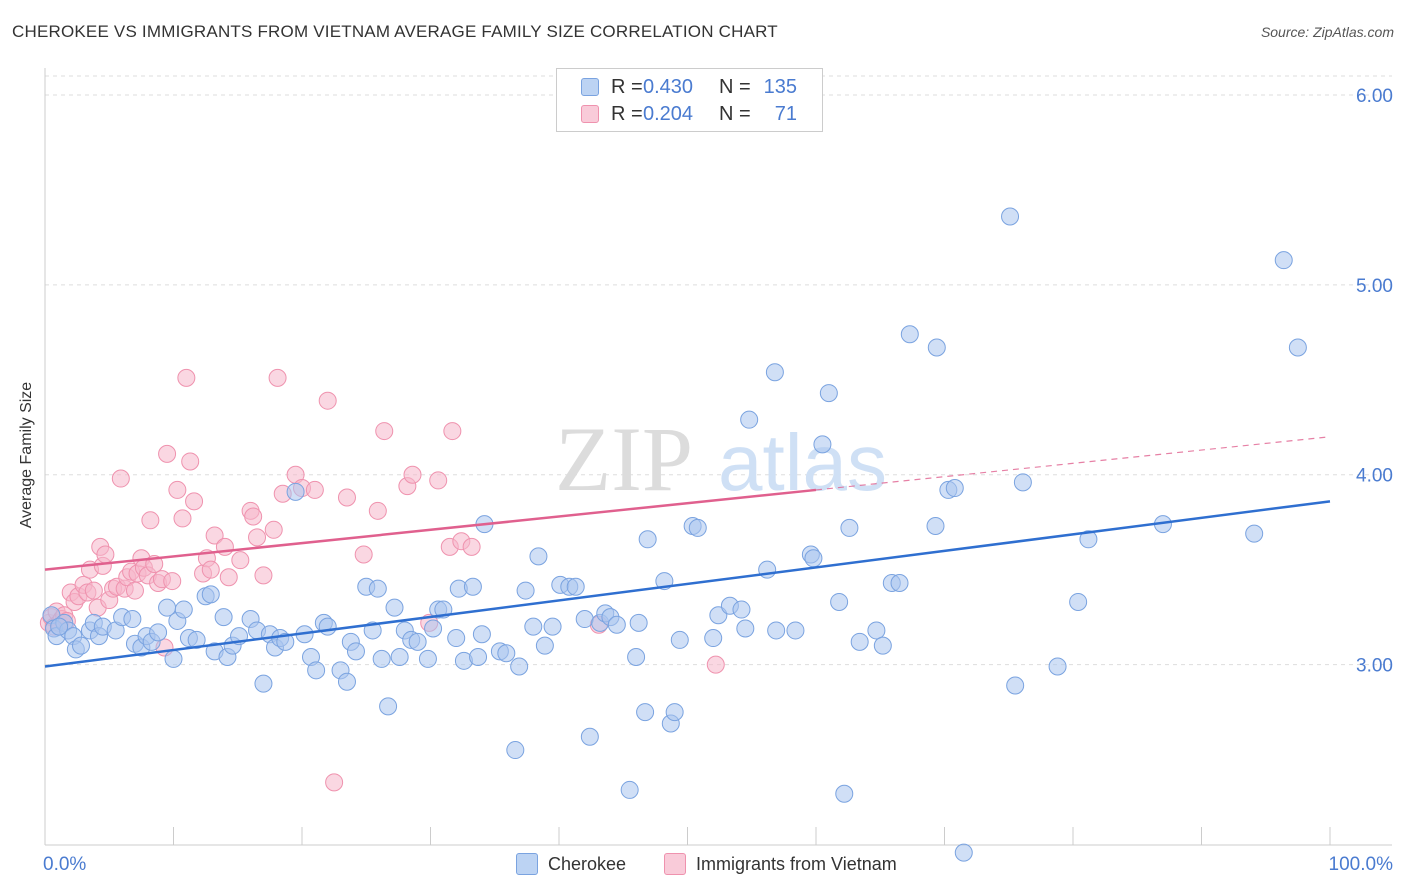  What do you see at coordinates (675, 864) in the screenshot?
I see `bottom-swatch-pink` at bounding box center [675, 864].